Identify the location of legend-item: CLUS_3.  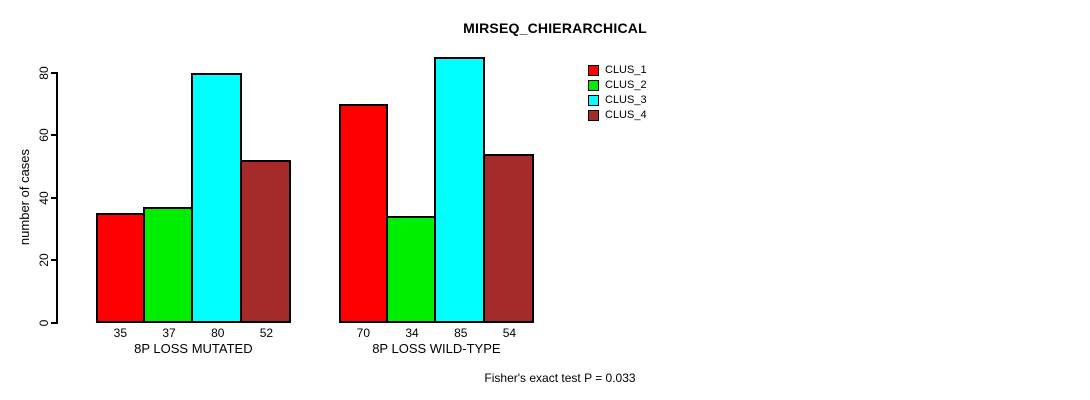
(617, 100).